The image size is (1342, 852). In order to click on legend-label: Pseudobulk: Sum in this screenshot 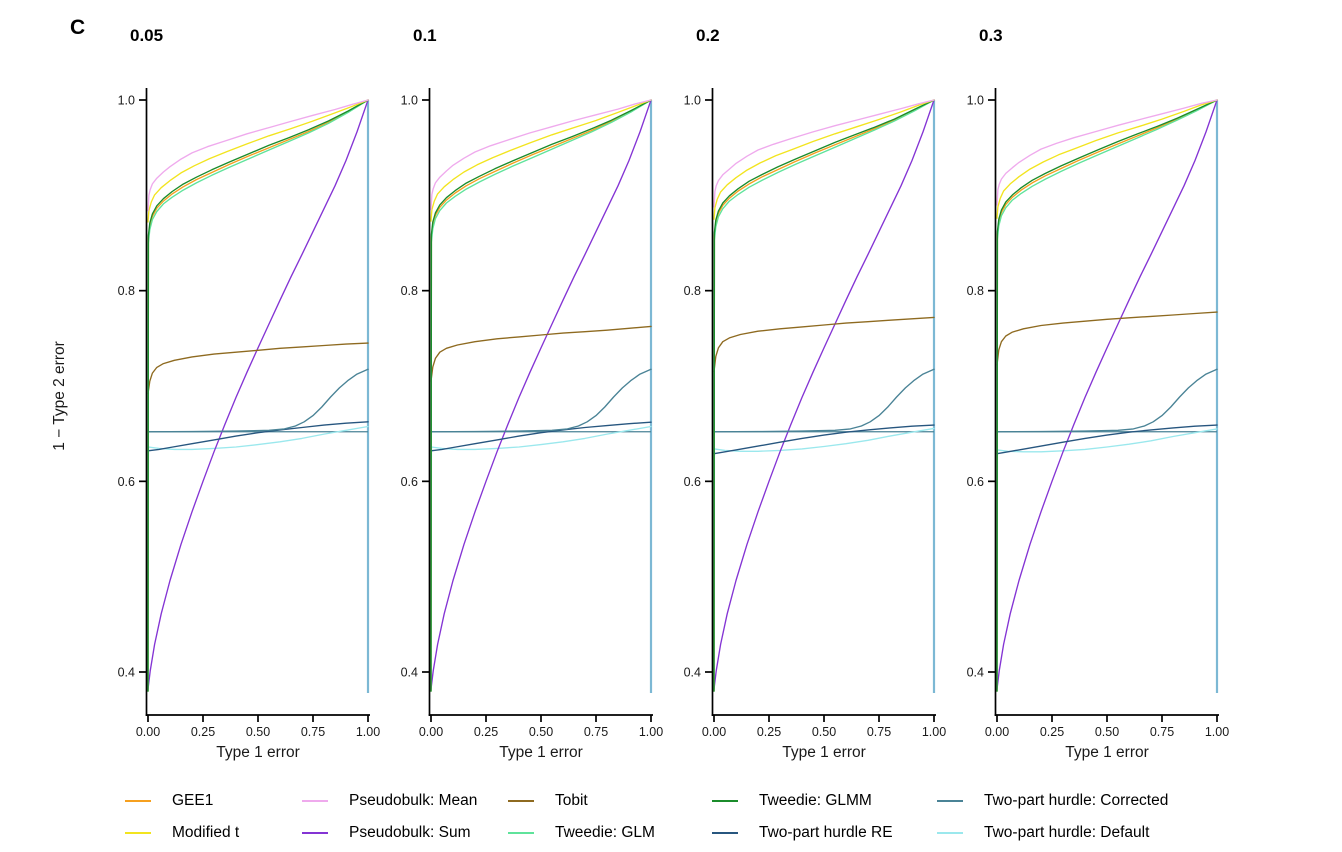, I will do `click(410, 832)`.